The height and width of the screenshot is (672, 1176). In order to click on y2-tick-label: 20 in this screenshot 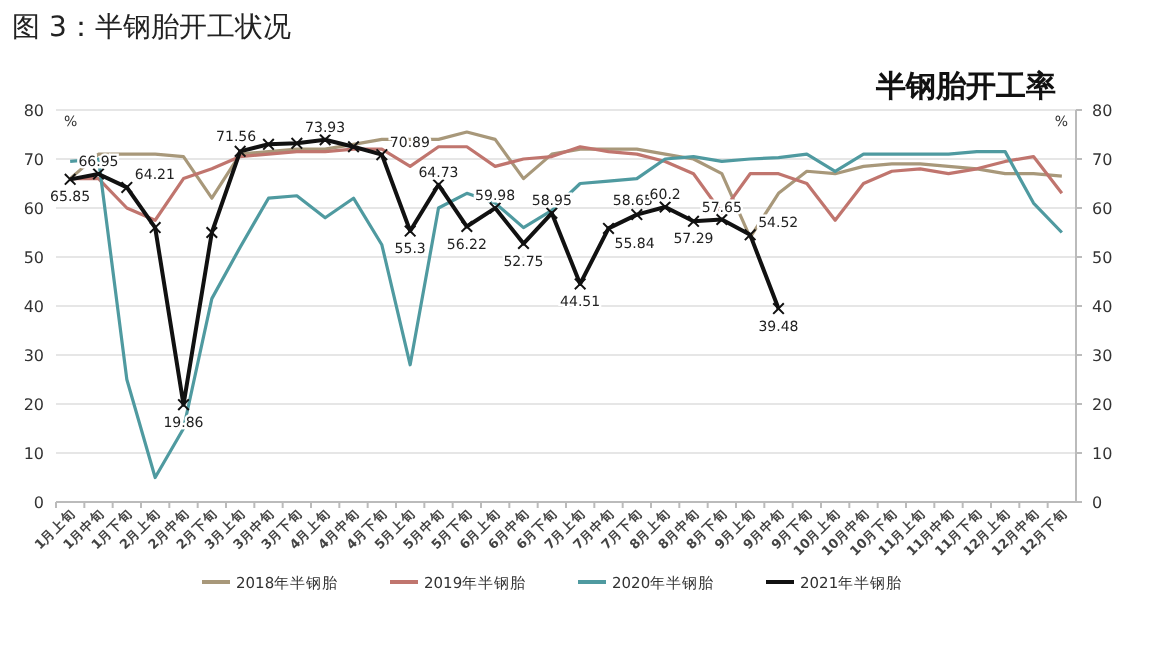, I will do `click(1102, 405)`.